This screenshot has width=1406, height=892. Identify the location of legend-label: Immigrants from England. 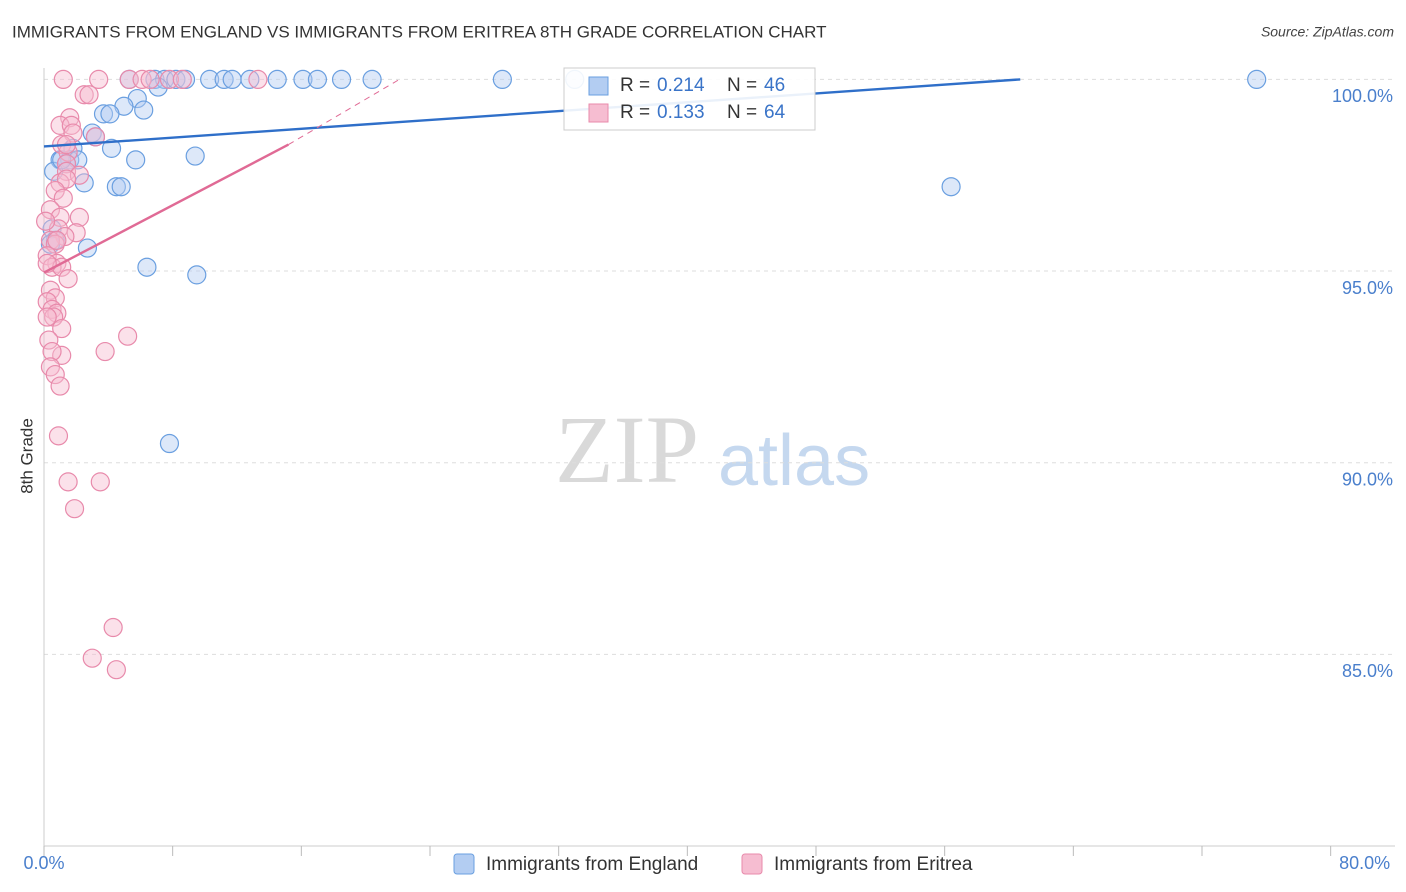
(592, 864).